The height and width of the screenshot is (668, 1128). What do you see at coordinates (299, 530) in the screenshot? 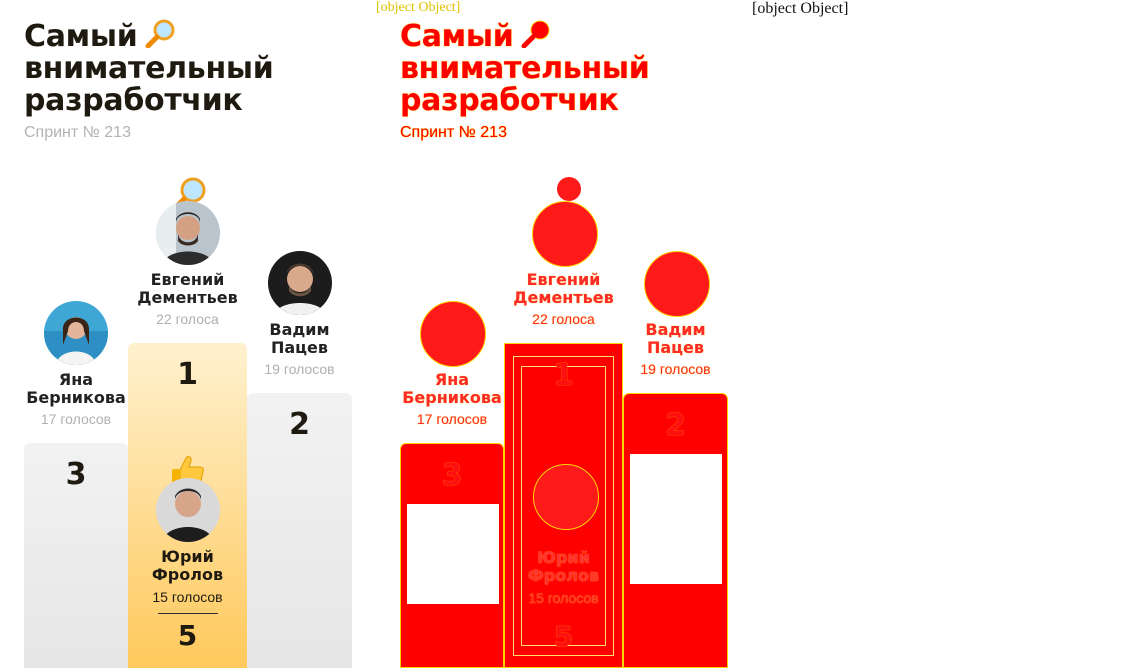
I see `podium-column-second: 2` at bounding box center [299, 530].